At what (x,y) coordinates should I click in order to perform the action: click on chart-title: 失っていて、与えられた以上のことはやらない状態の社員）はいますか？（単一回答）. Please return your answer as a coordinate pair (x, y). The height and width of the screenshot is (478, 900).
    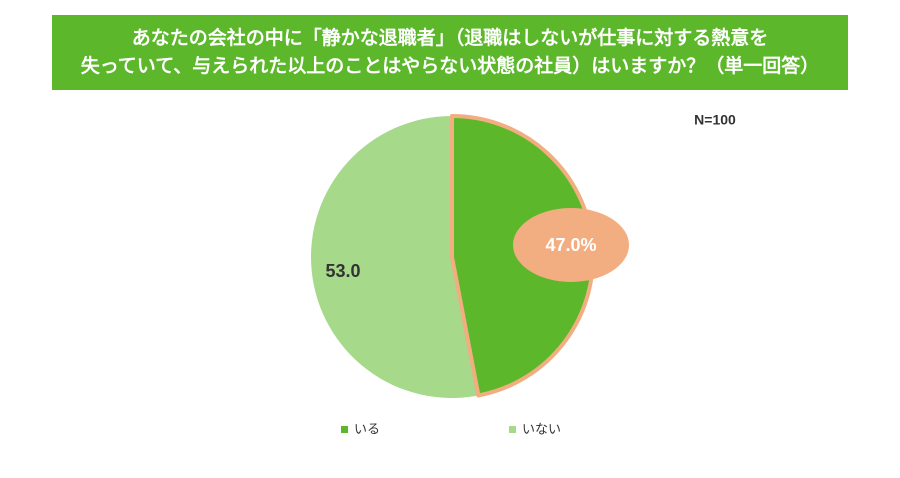
    Looking at the image, I should click on (450, 65).